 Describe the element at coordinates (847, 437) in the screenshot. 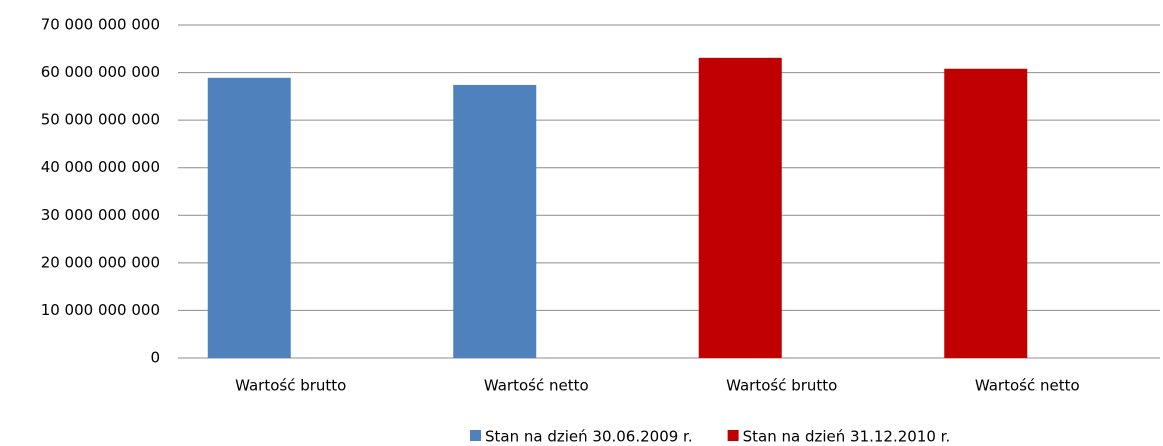

I see `legend-label: Stan na dzień 31.12.2010 r.` at that location.